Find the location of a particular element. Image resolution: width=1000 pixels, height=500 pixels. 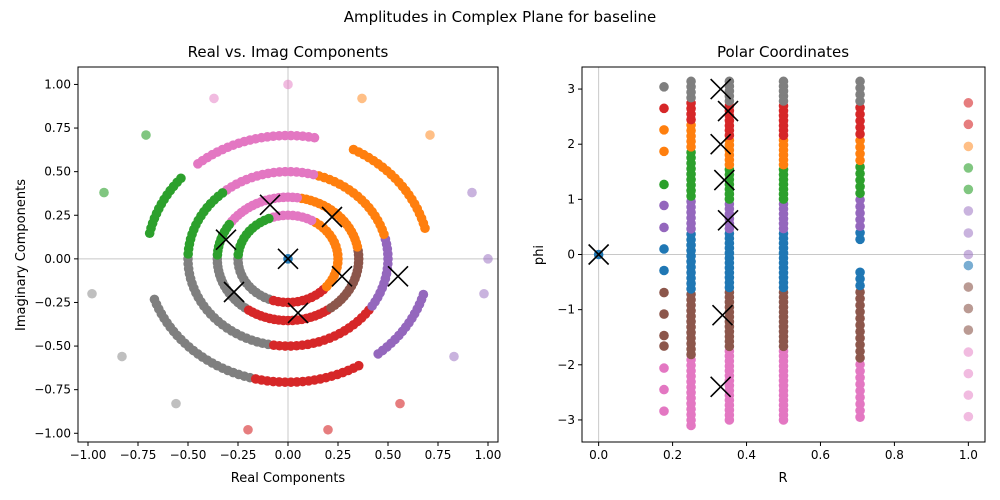

x-tick-label: 0.8 is located at coordinates (894, 455).